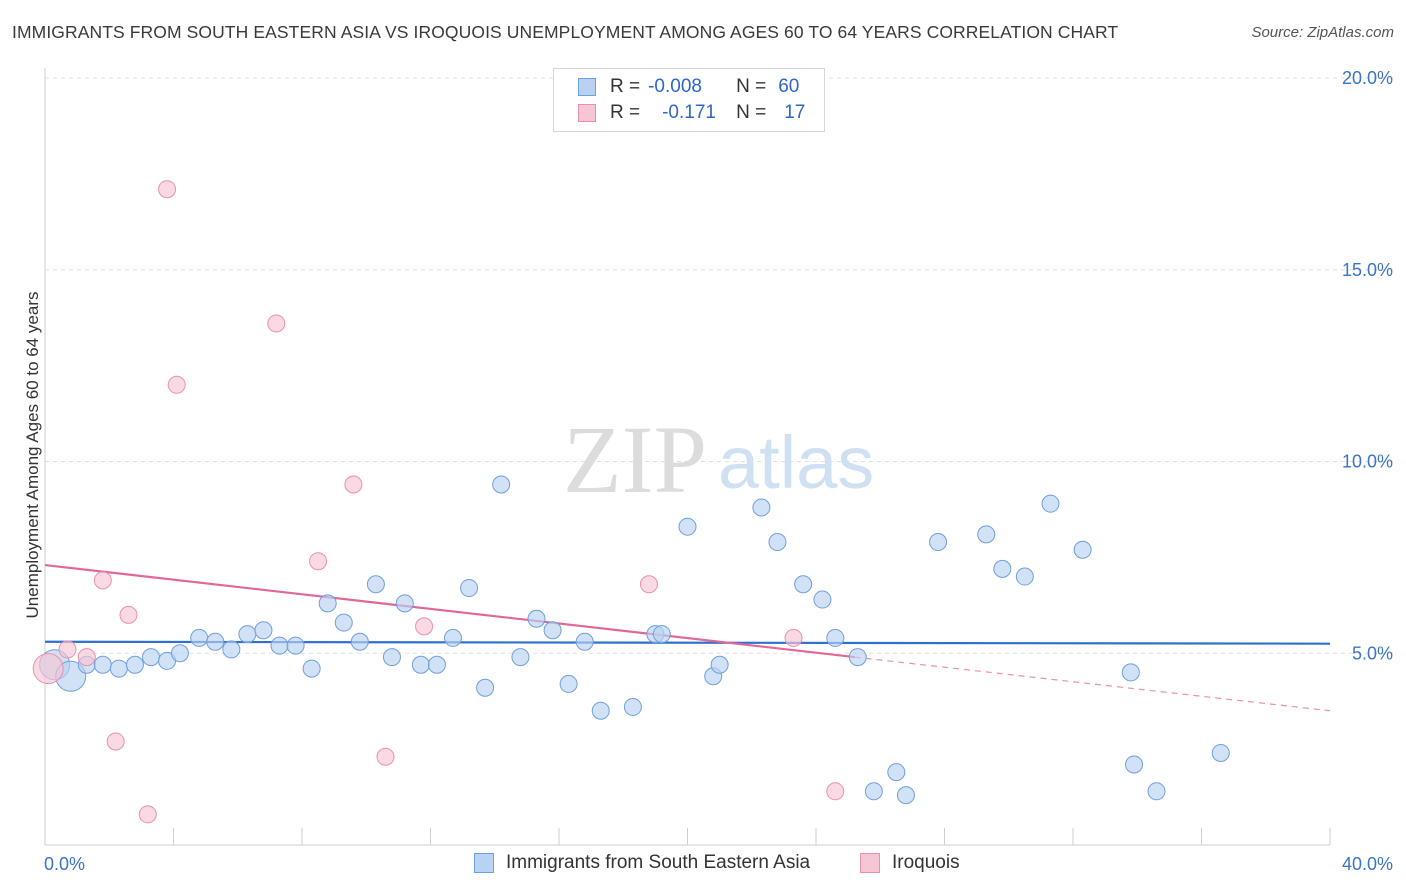 This screenshot has width=1406, height=892. Describe the element at coordinates (870, 863) in the screenshot. I see `series-swatch-iroquois` at that location.